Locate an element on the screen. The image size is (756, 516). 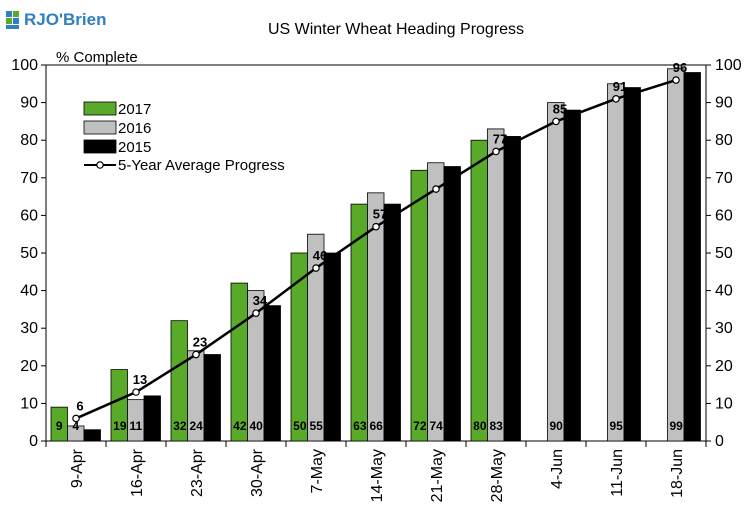
x-tick-label: 18-Jun is located at coordinates (677, 473).